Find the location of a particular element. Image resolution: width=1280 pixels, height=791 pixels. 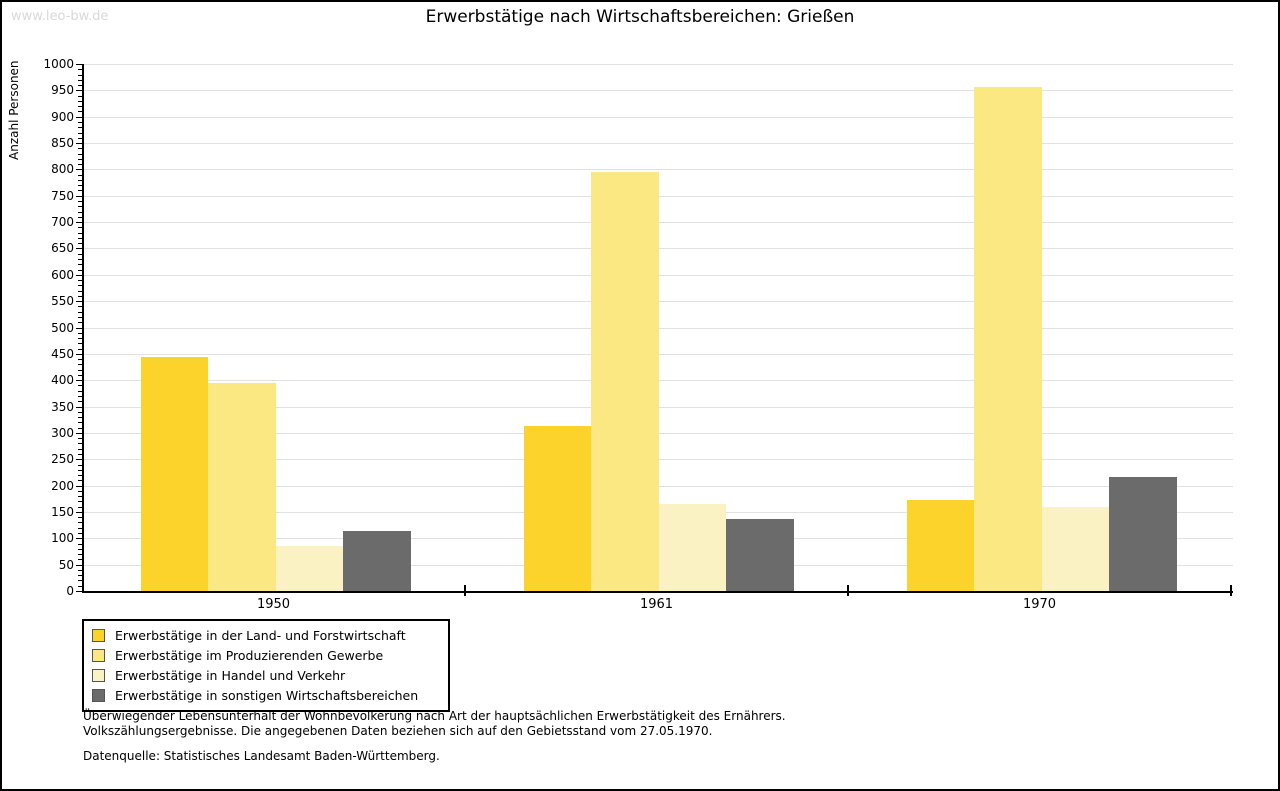

y-tick-label: 450 is located at coordinates (62, 353).